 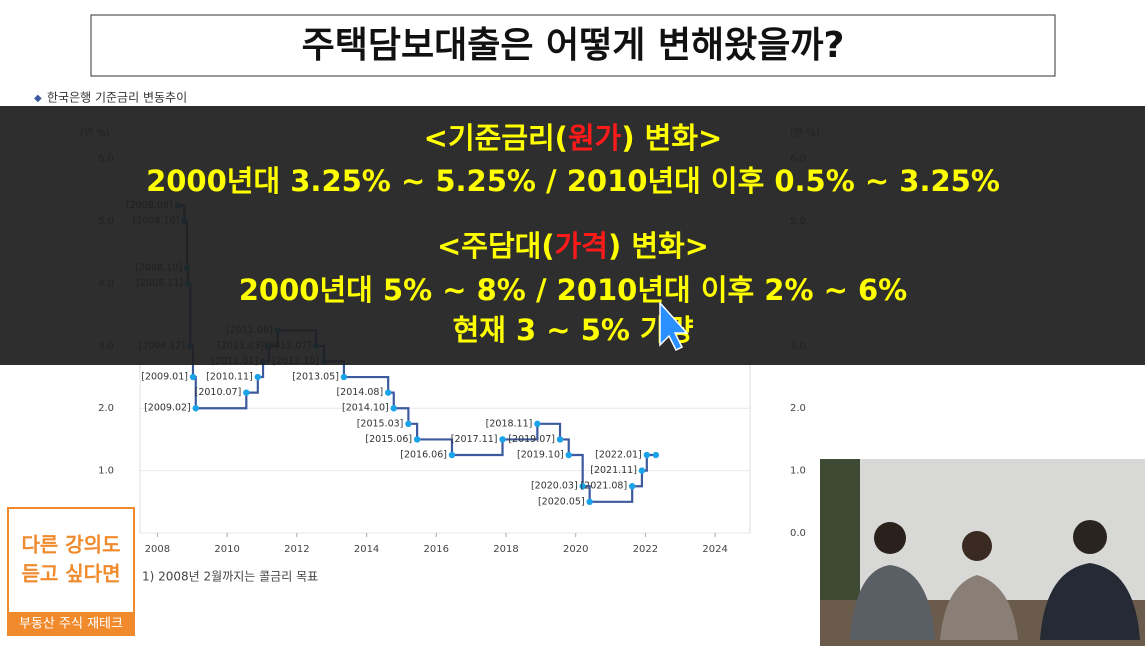 I want to click on overlay-text: <기준금리(, so click(x=496, y=138).